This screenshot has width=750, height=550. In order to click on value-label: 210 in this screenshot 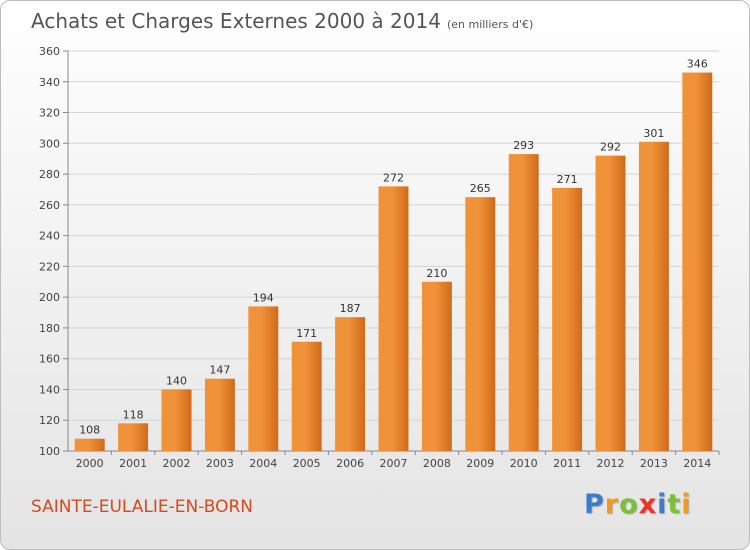, I will do `click(436, 273)`.